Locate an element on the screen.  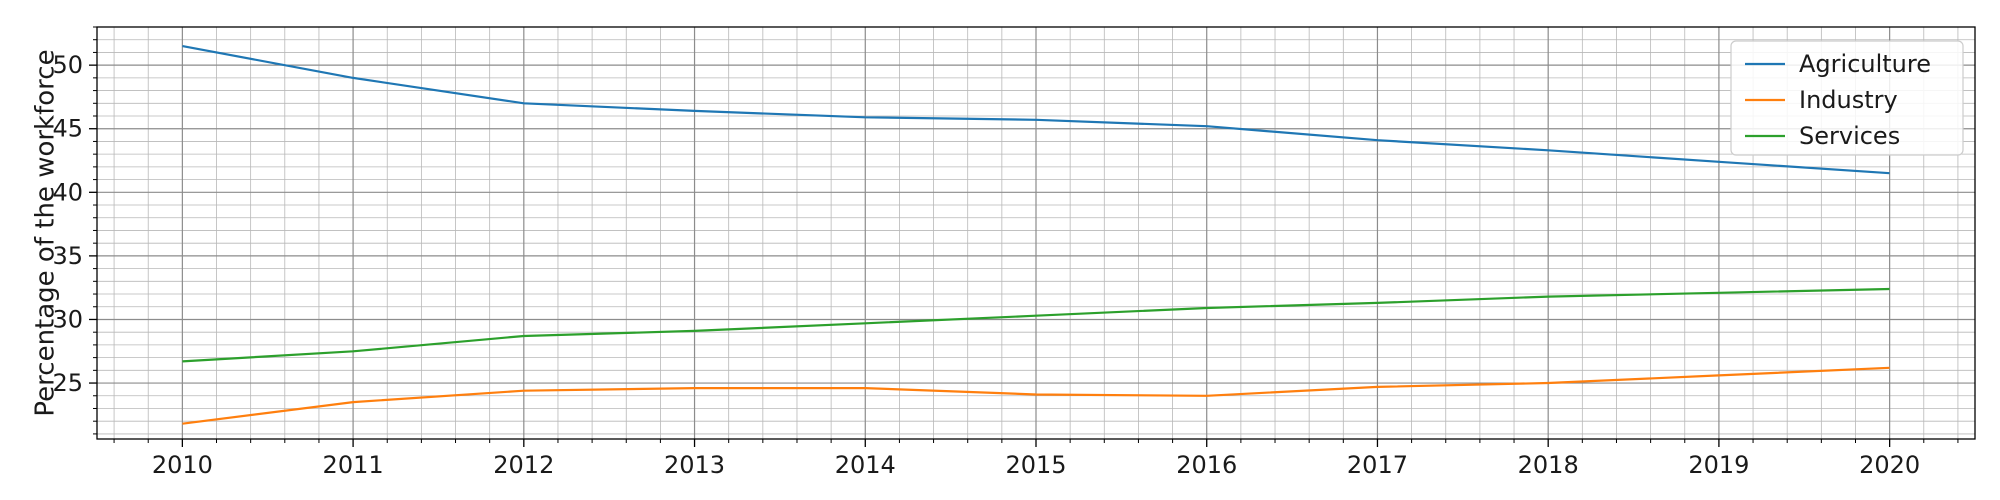
y-tick-label: 30 is located at coordinates (67, 319).